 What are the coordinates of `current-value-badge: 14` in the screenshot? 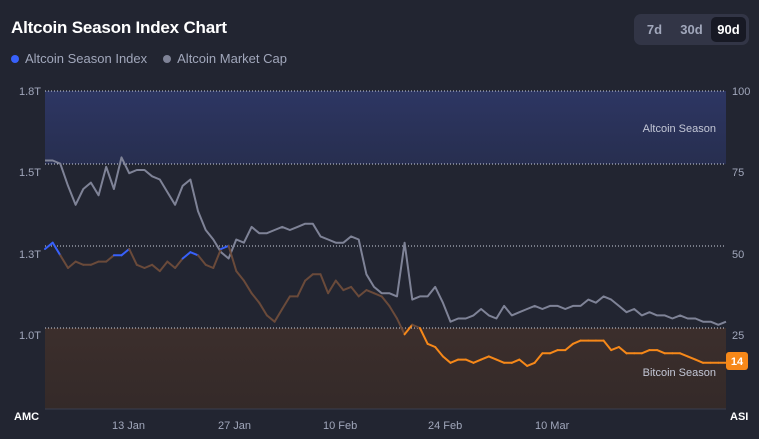 It's located at (737, 361).